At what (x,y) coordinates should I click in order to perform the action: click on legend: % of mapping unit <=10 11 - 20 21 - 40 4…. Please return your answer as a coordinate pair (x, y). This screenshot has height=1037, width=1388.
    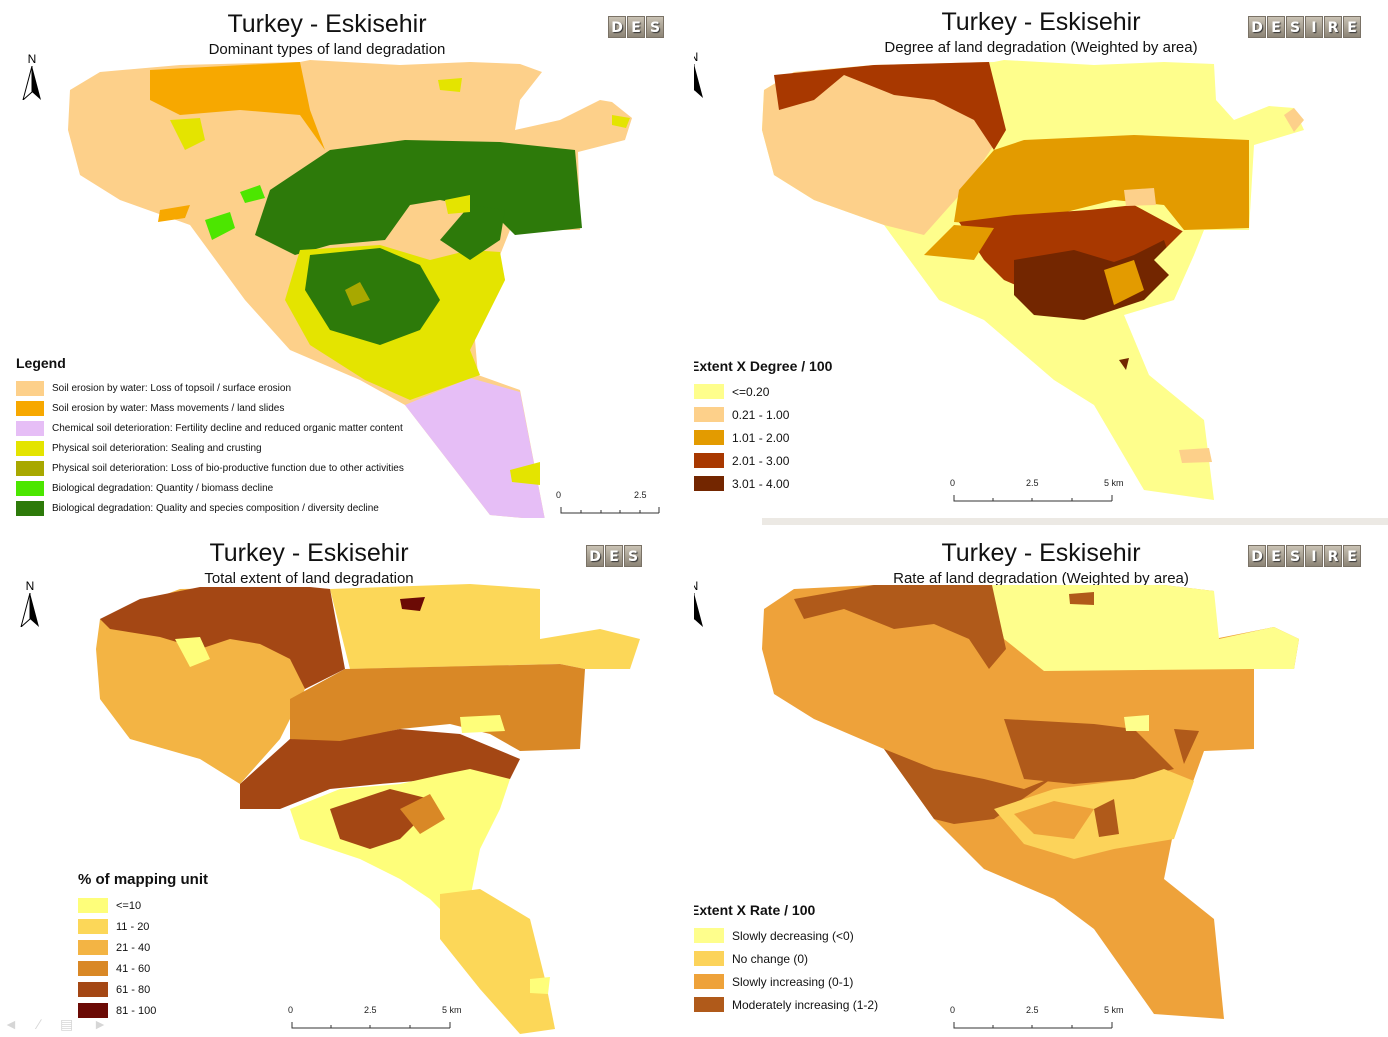
    Looking at the image, I should click on (143, 947).